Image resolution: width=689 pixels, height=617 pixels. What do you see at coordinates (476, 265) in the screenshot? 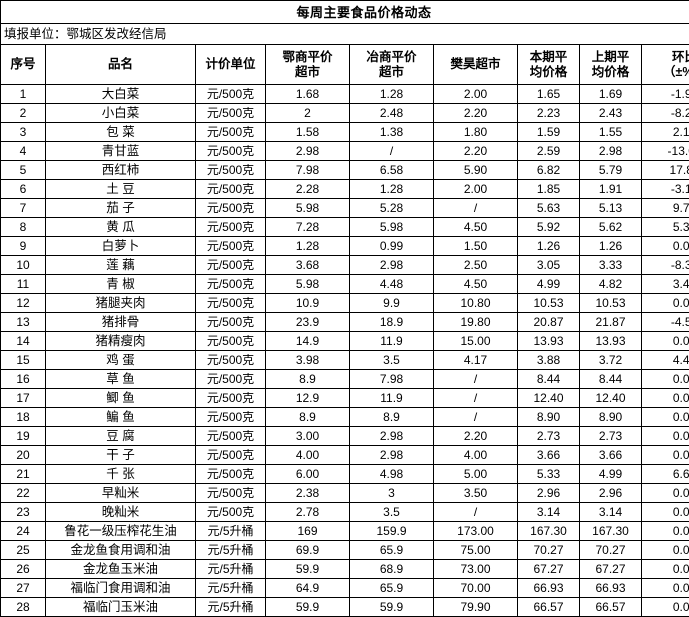
I see `cell-fanhao-price: 2.50` at bounding box center [476, 265].